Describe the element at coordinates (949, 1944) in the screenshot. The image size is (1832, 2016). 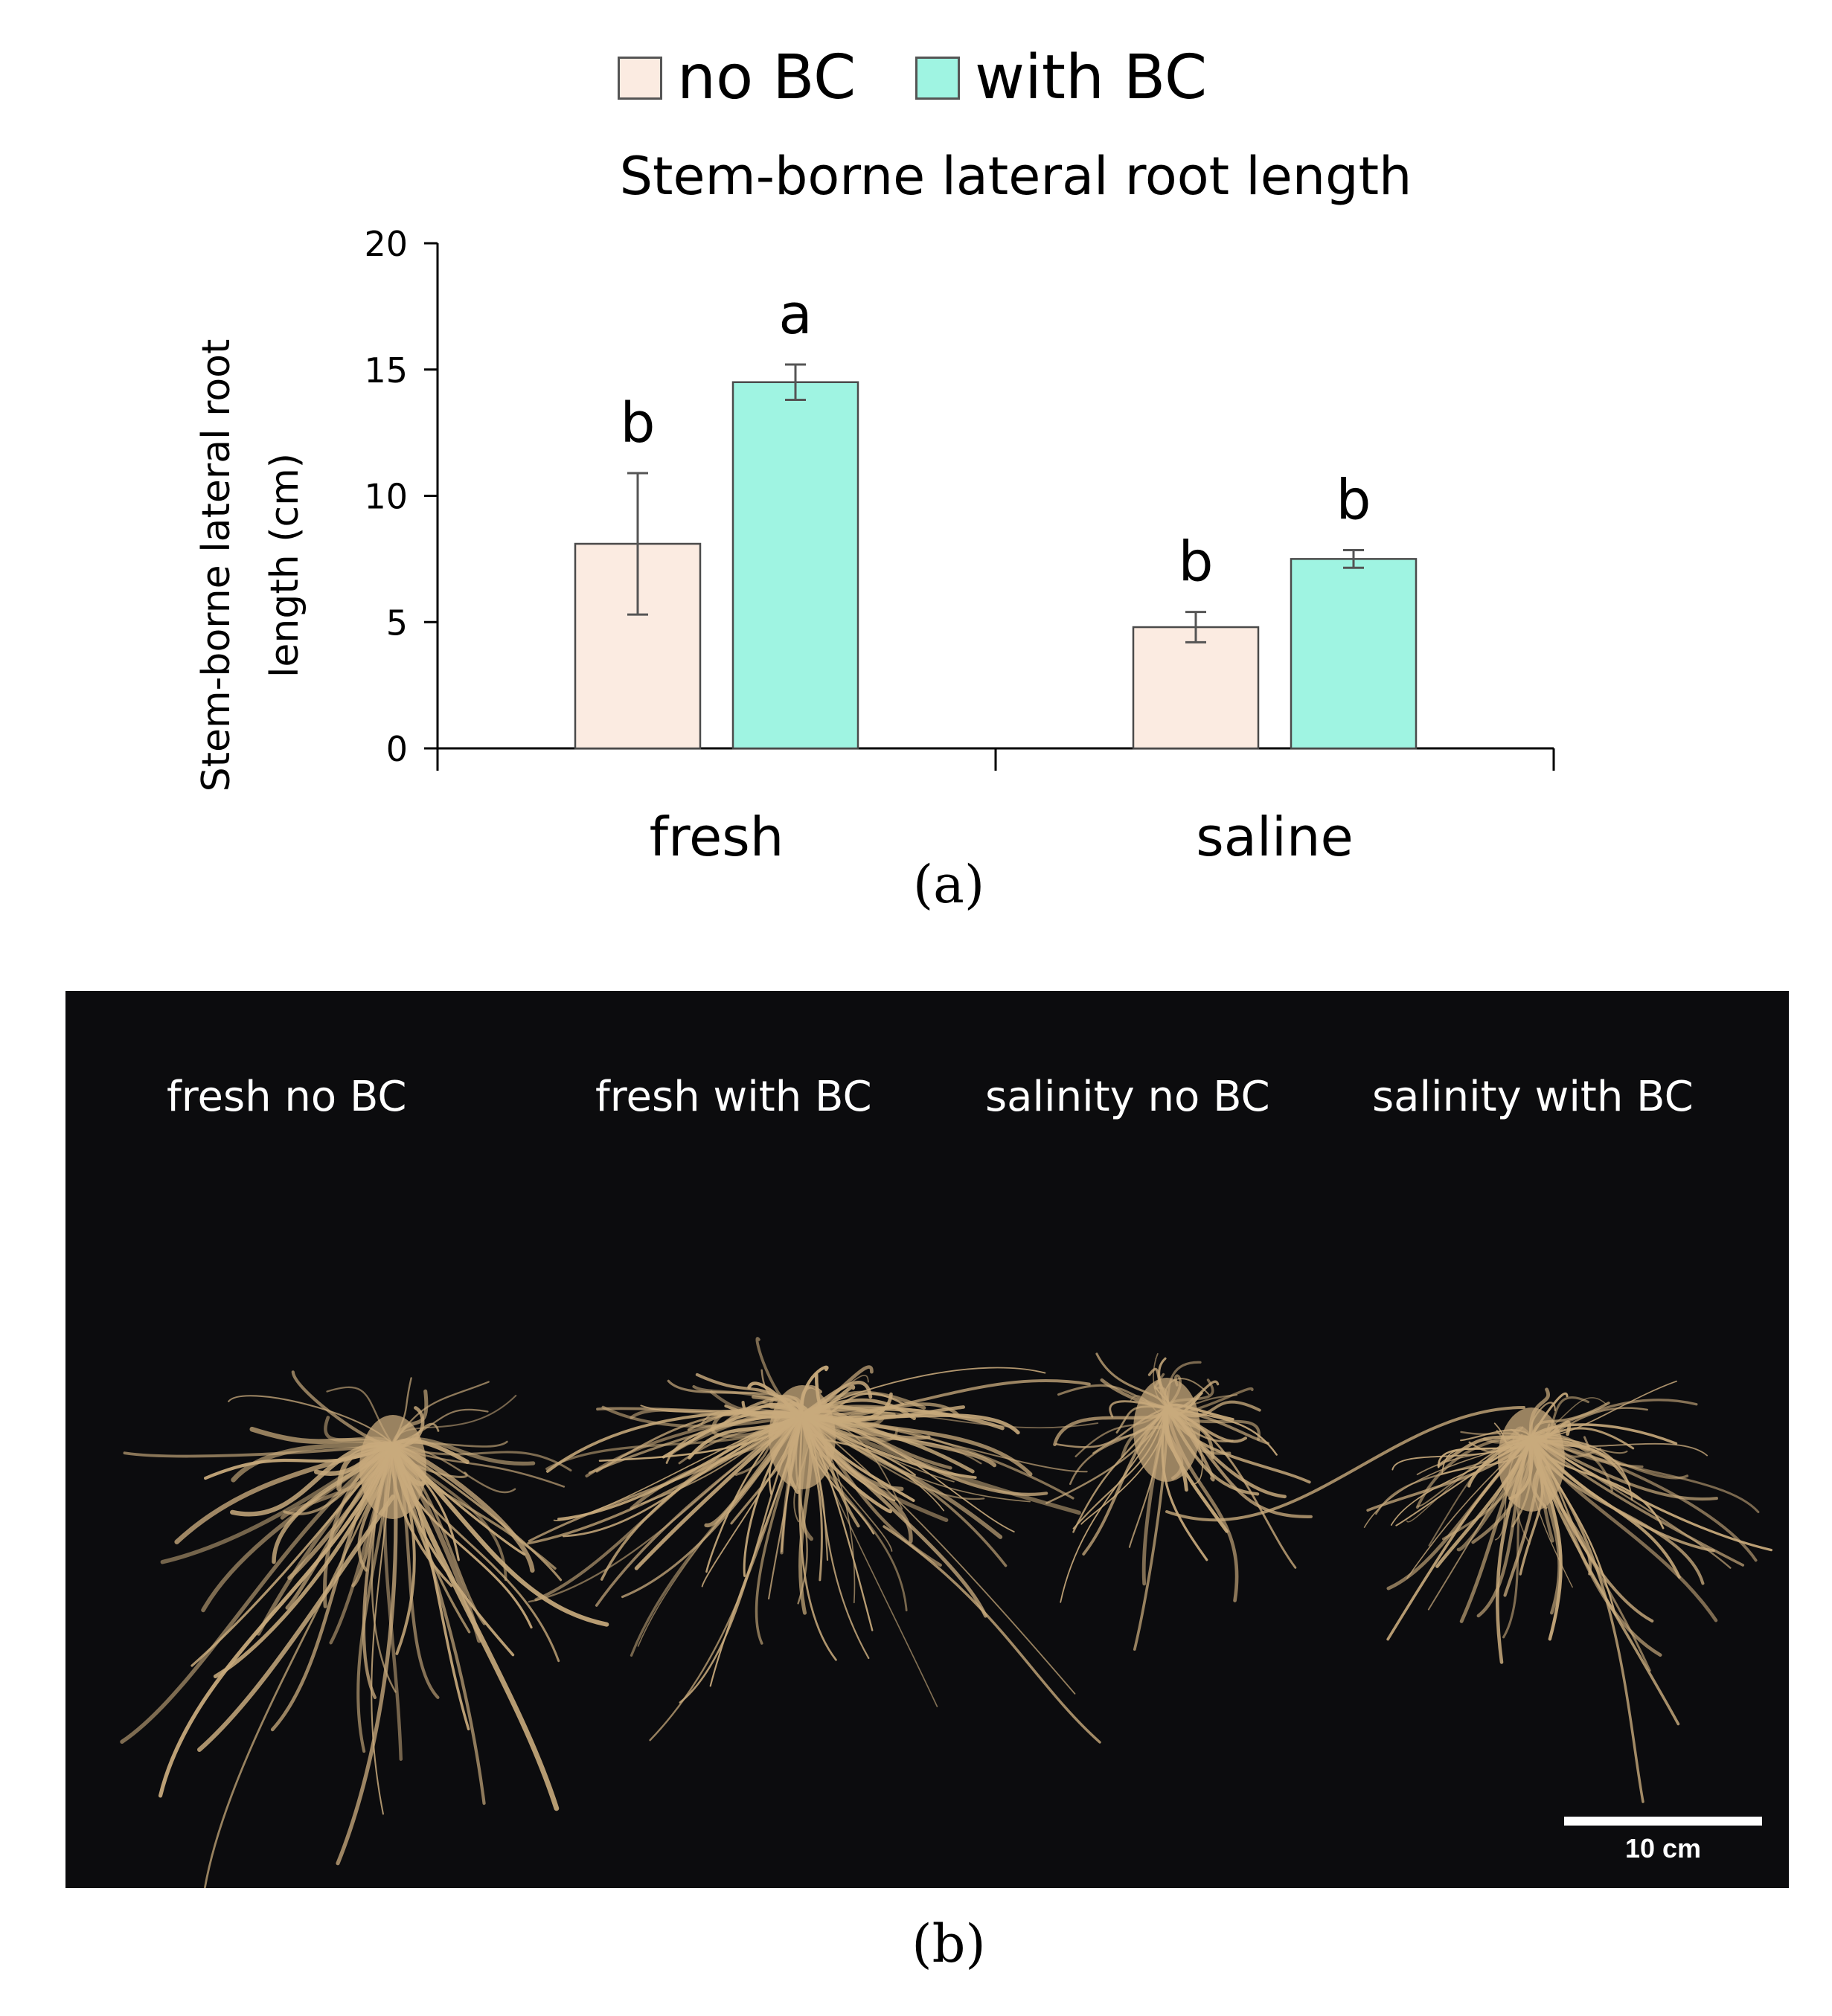
I see `panel-b-label: (b)` at that location.